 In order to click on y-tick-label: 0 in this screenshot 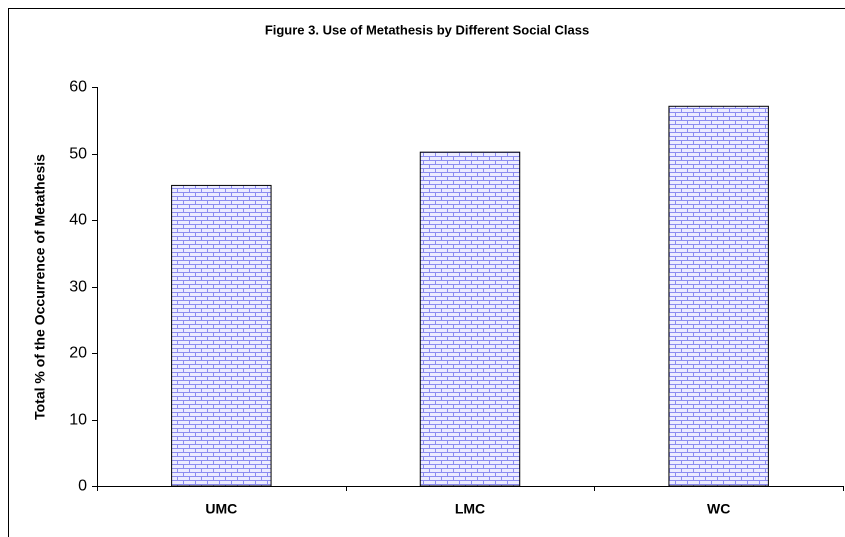, I will do `click(82, 486)`.